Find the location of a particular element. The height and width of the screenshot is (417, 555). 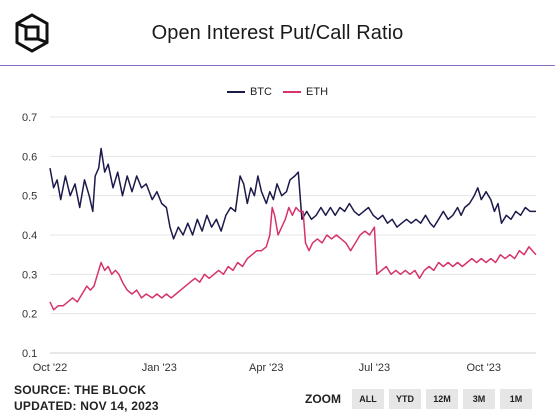

updated-text: UPDATED: NOV 14, 2023 is located at coordinates (86, 406).